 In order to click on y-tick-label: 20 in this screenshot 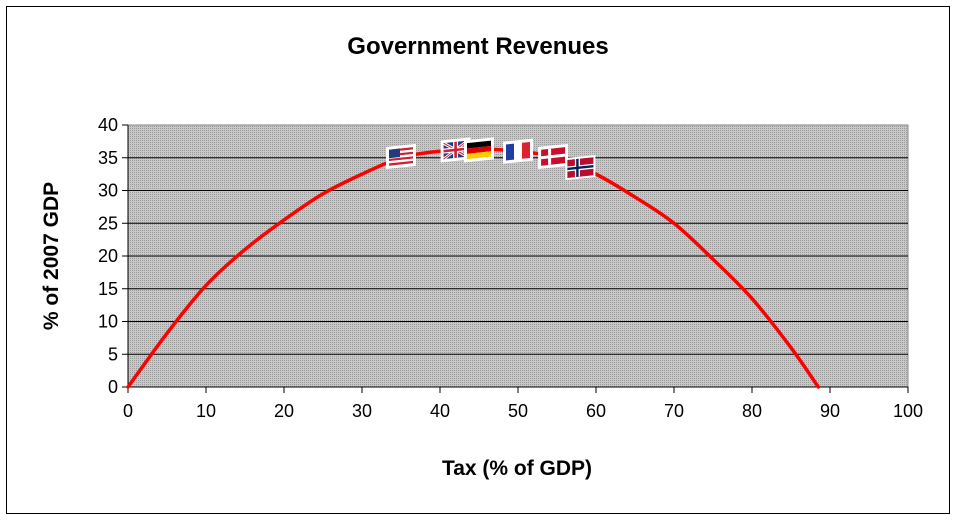, I will do `click(108, 256)`.